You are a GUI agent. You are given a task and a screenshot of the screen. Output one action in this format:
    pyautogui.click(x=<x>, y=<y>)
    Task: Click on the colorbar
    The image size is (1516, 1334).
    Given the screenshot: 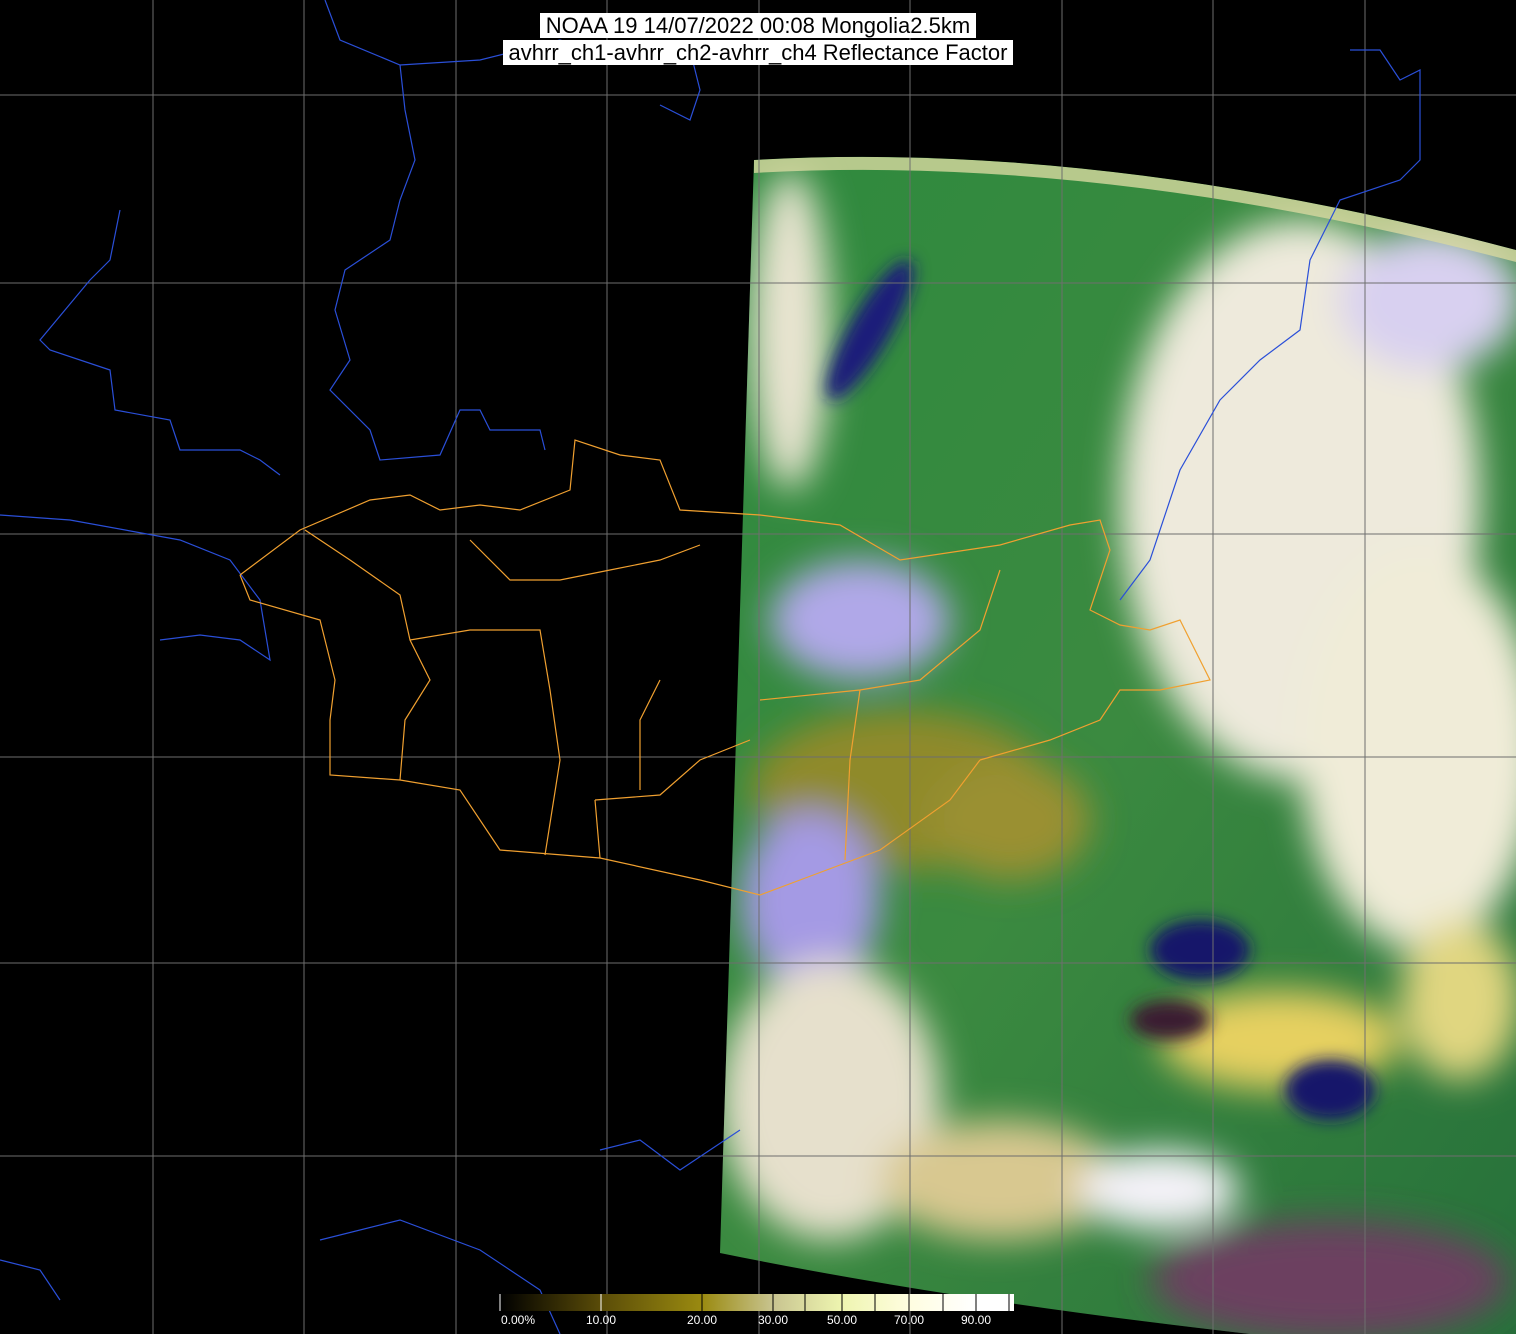 What is the action you would take?
    pyautogui.click(x=756, y=1302)
    